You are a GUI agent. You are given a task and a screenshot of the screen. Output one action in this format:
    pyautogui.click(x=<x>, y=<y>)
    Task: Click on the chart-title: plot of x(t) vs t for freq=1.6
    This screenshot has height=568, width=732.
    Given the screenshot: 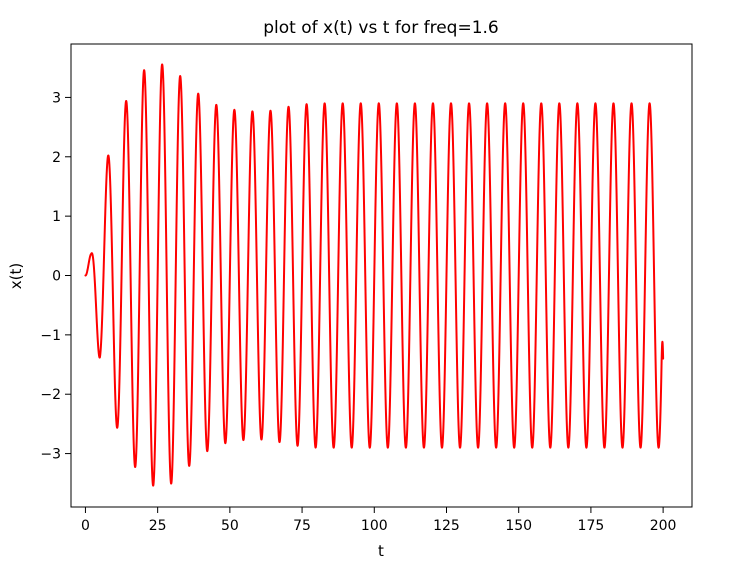 What is the action you would take?
    pyautogui.click(x=380, y=28)
    